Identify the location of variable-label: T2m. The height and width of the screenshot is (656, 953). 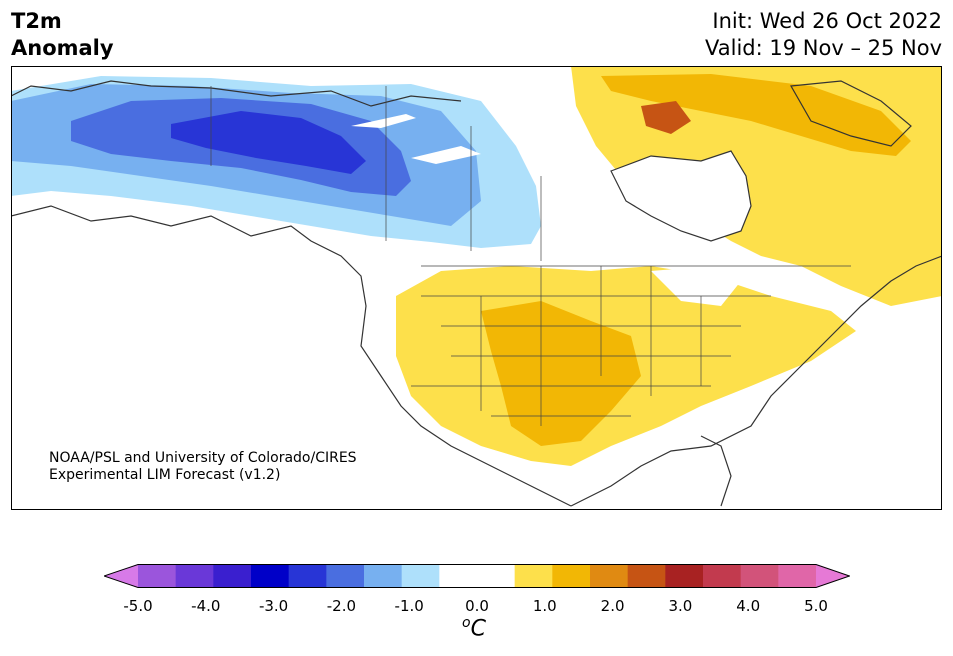
(36, 21).